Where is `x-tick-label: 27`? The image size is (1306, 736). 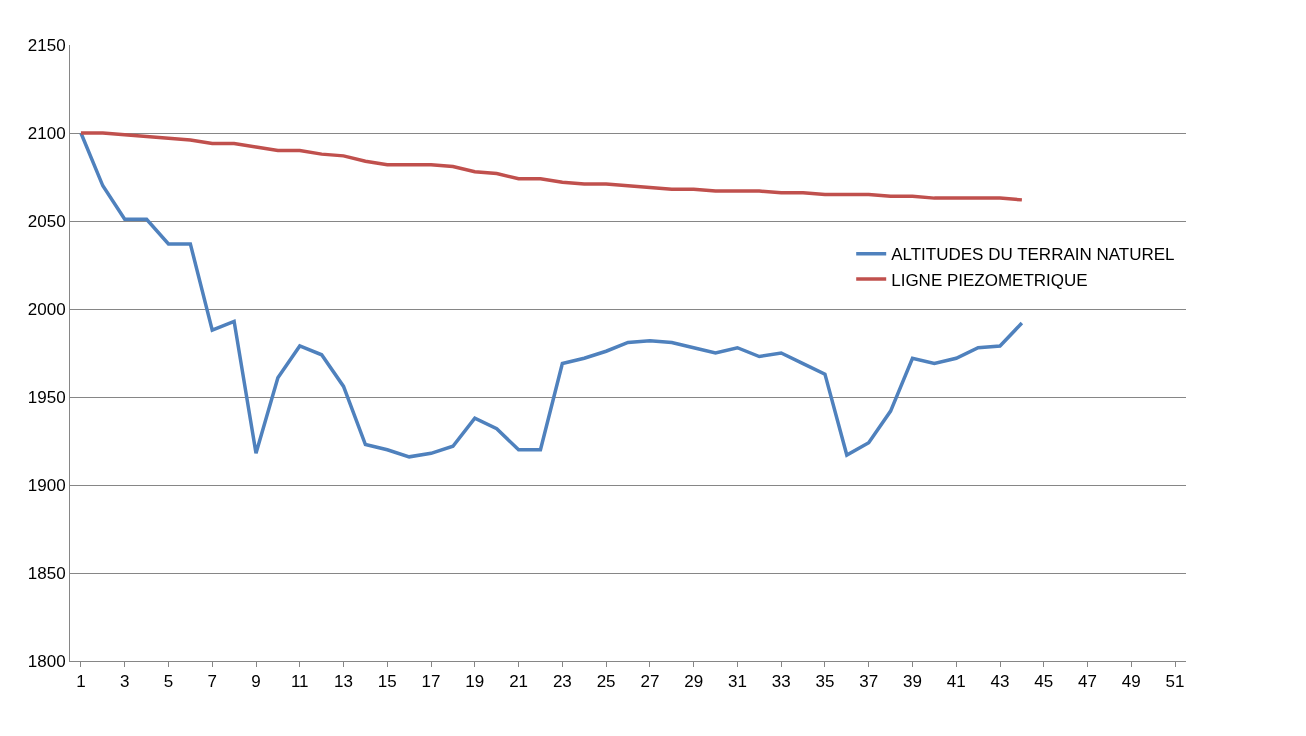 x-tick-label: 27 is located at coordinates (650, 682).